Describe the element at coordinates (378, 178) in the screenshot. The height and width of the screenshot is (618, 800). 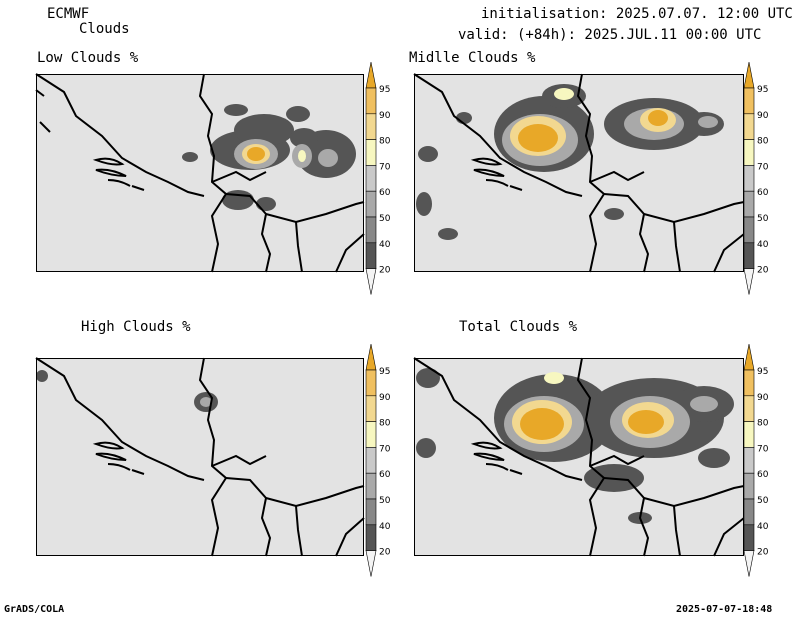
I see `colorbar-low: 95 90 80 70 60 50 40 20` at that location.